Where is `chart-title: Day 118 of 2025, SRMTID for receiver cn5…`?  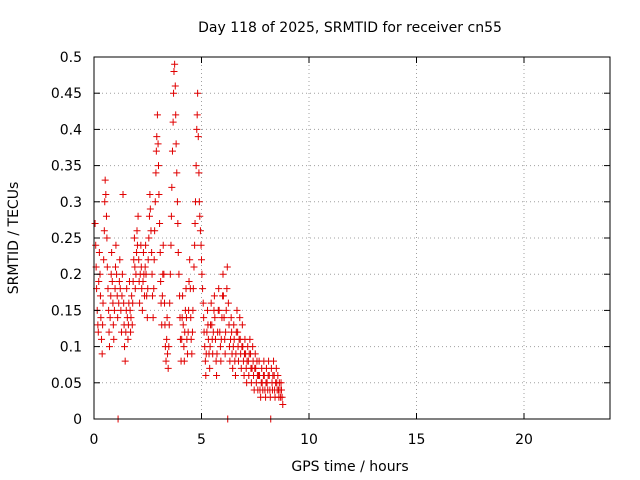
chart-title: Day 118 of 2025, SRMTID for receiver cn5… is located at coordinates (350, 28).